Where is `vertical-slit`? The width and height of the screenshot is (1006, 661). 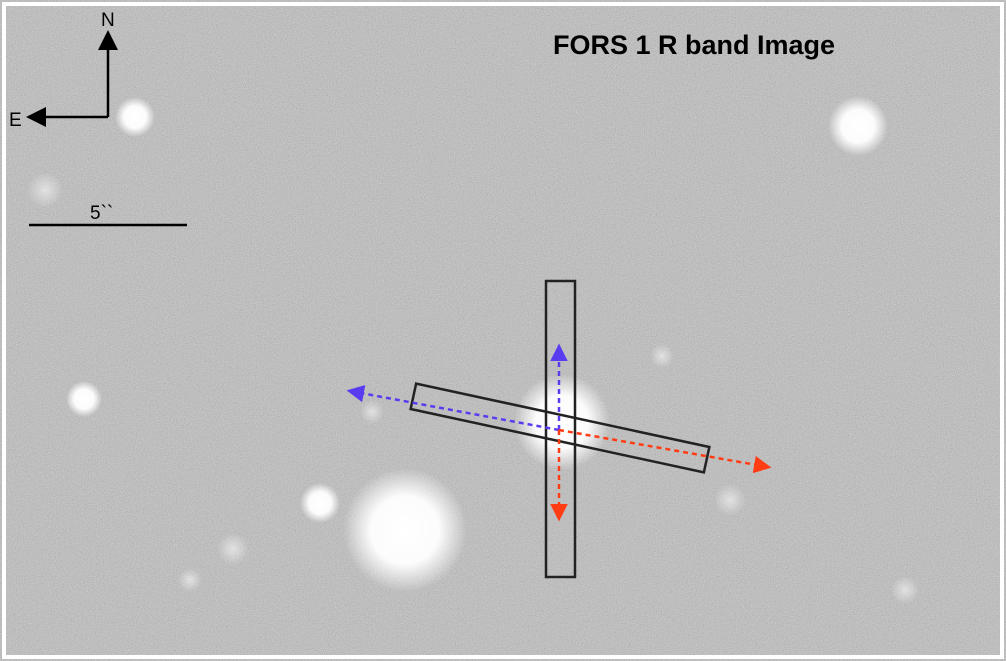 vertical-slit is located at coordinates (560, 429).